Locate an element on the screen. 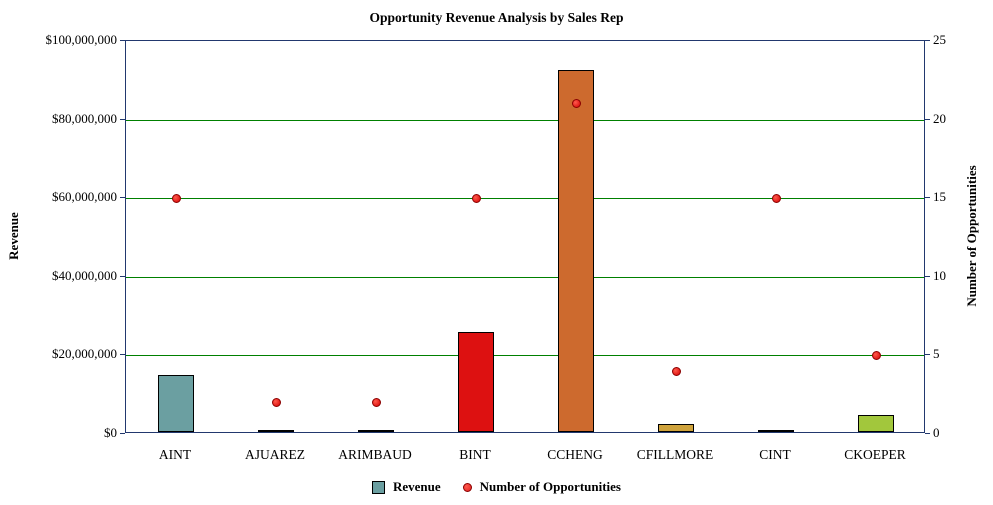 This screenshot has height=505, width=993. legend: Revenue Number of Opportunities is located at coordinates (496, 487).